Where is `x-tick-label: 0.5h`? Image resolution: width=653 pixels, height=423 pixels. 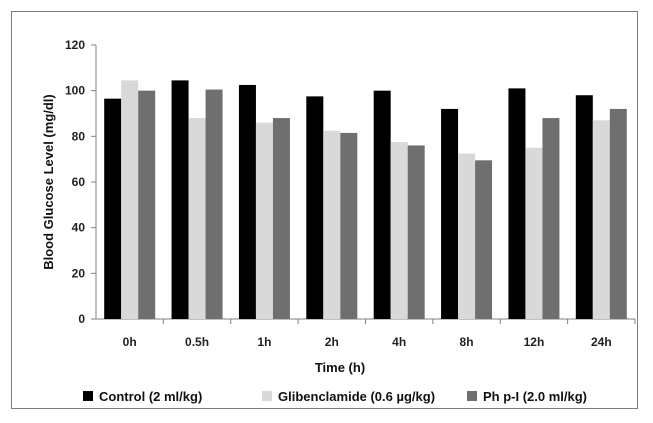 x-tick-label: 0.5h is located at coordinates (197, 342).